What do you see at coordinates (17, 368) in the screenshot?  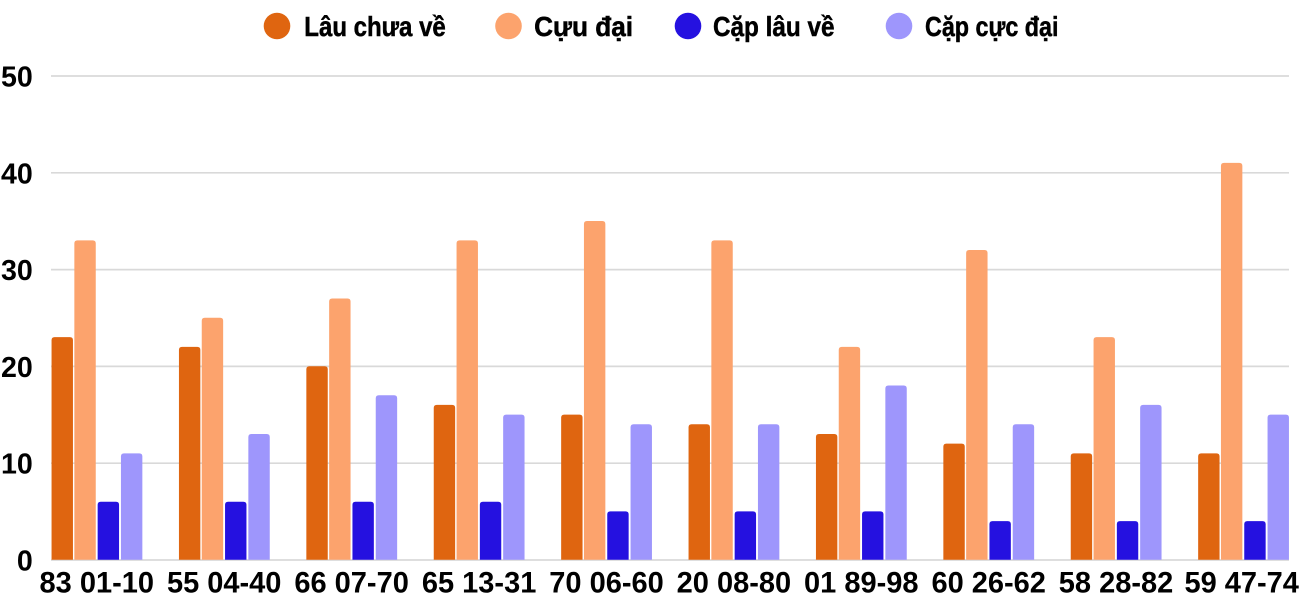 I see `svg-text: 20` at bounding box center [17, 368].